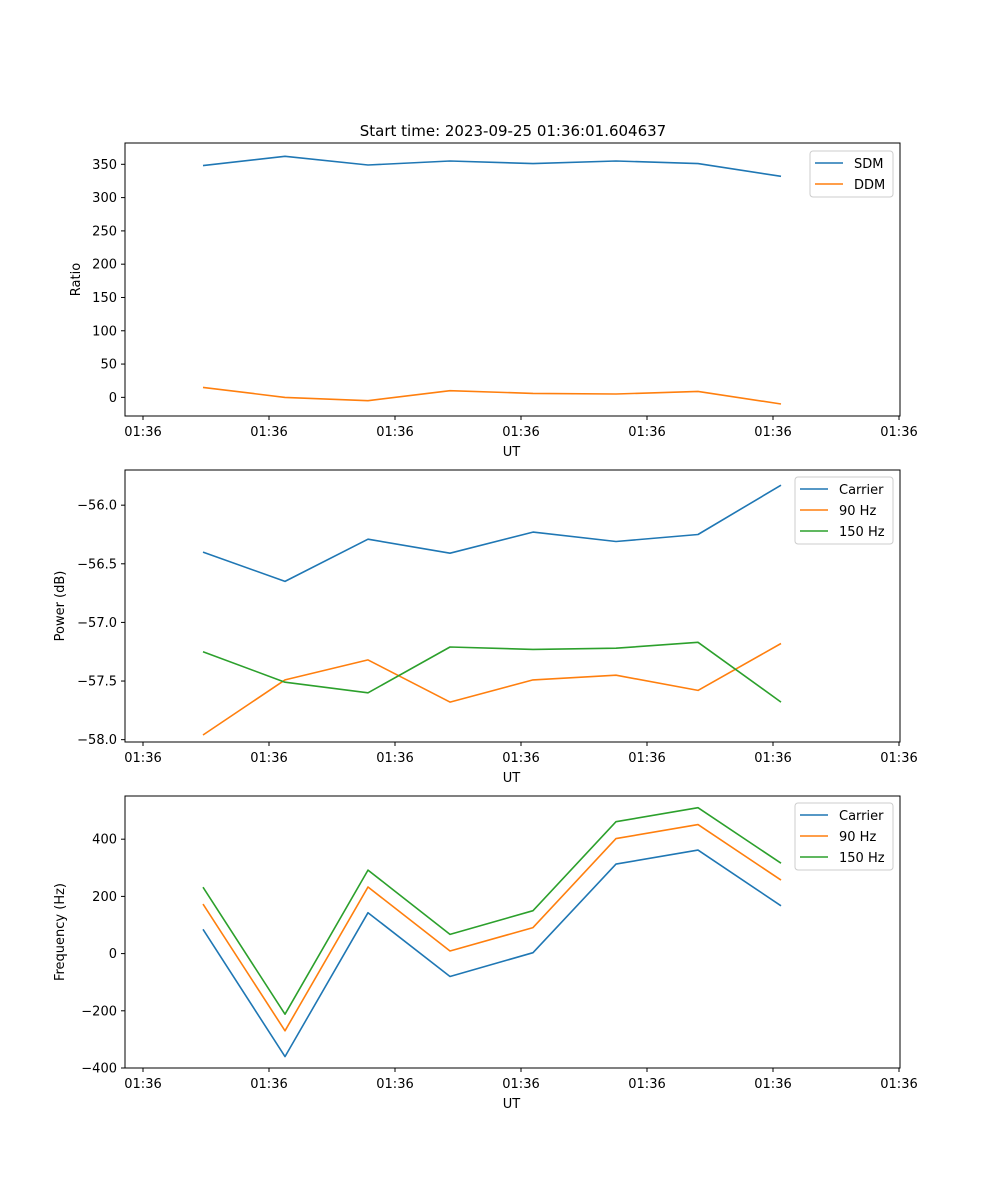  What do you see at coordinates (97, 564) in the screenshot?
I see `y-tick-label: −56.5` at bounding box center [97, 564].